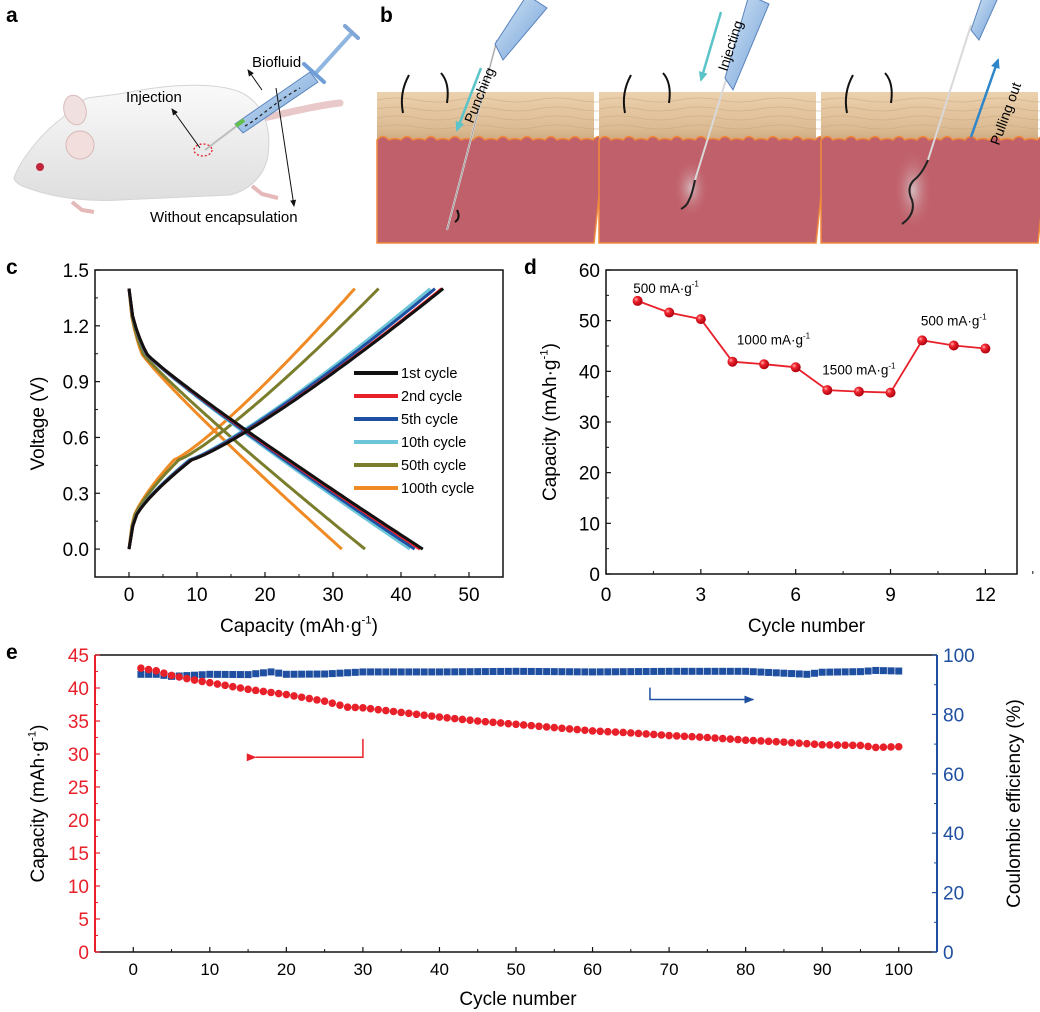 This screenshot has height=1012, width=1040. Describe the element at coordinates (764, 364) in the screenshot. I see `data-point` at that location.